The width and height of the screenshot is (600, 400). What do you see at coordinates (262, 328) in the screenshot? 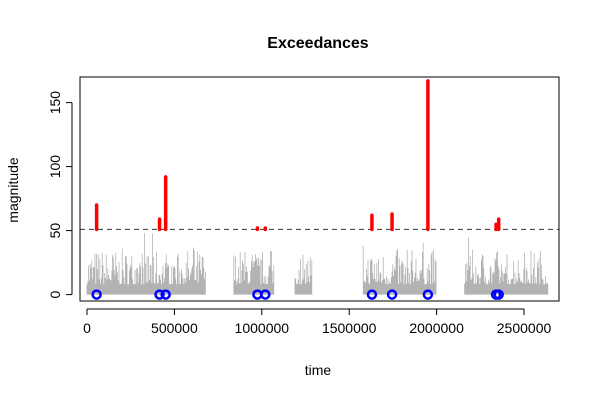
I see `x-tick-label: 1000000` at bounding box center [262, 328].